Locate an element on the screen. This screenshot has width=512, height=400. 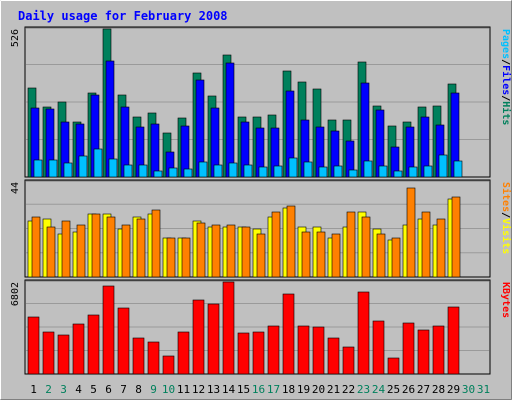
x-tick-label-31: 31 is located at coordinates (483, 389).